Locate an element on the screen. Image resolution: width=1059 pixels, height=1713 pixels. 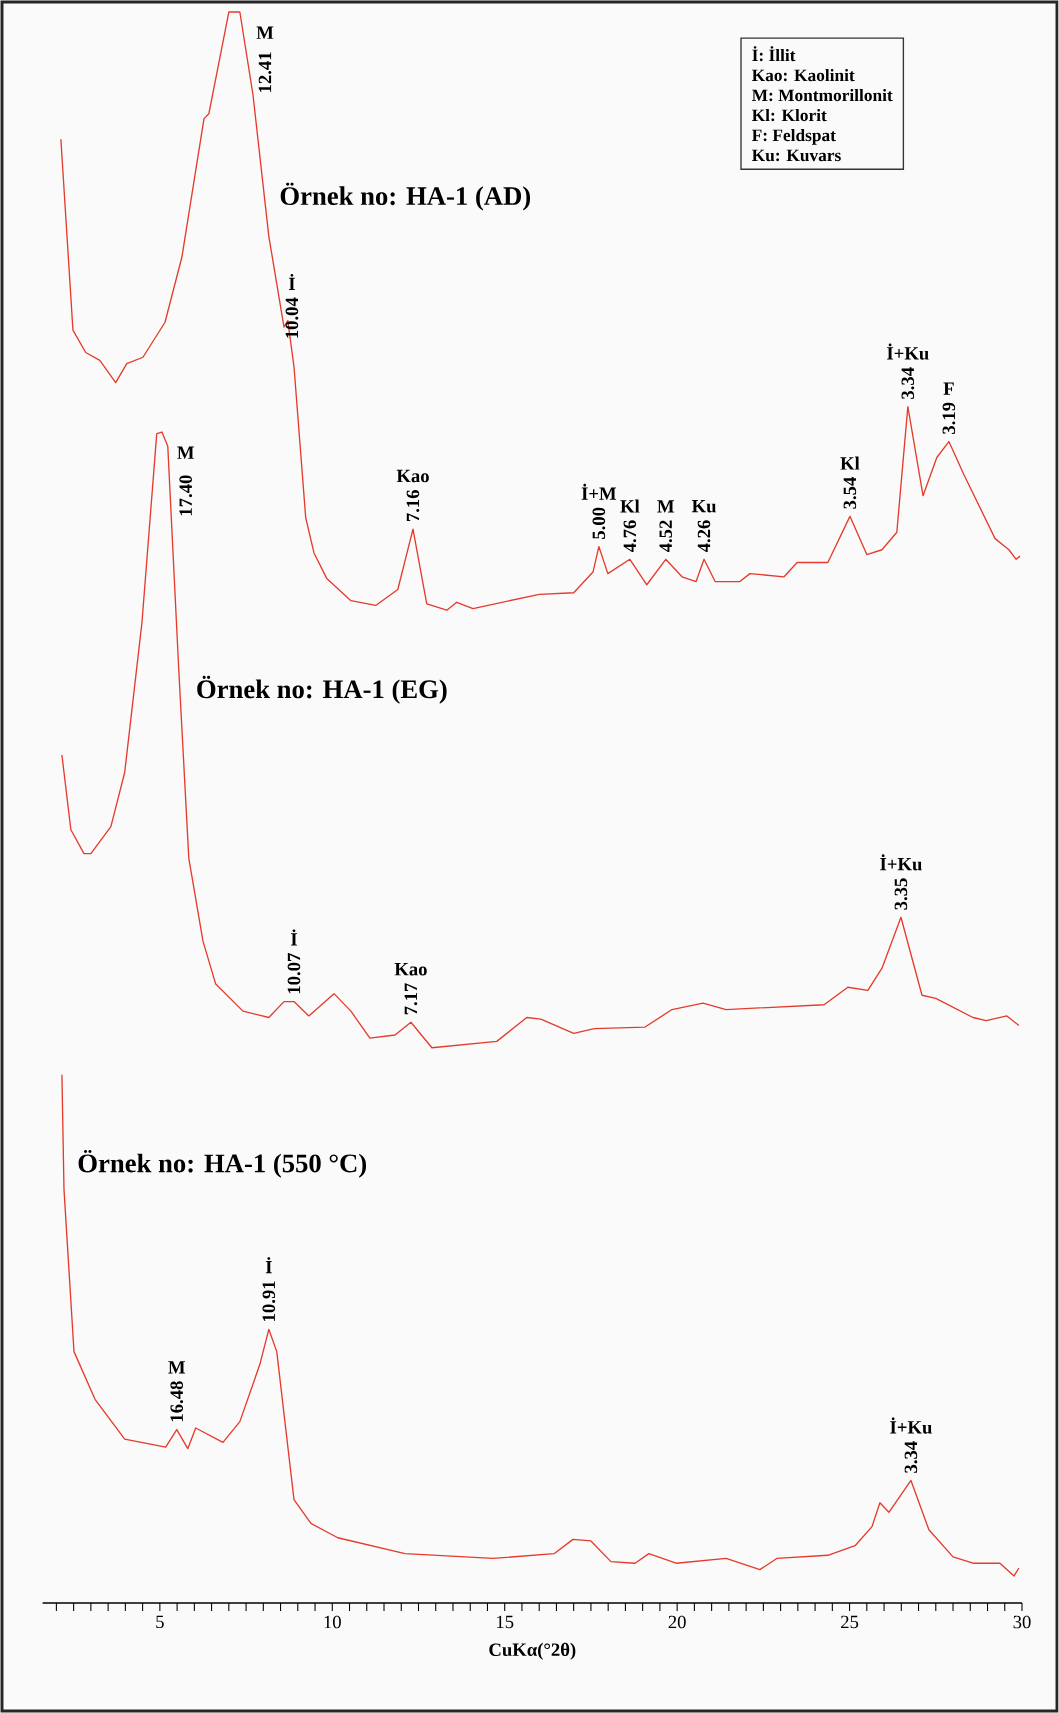
annotation: 10.04 is located at coordinates (292, 317).